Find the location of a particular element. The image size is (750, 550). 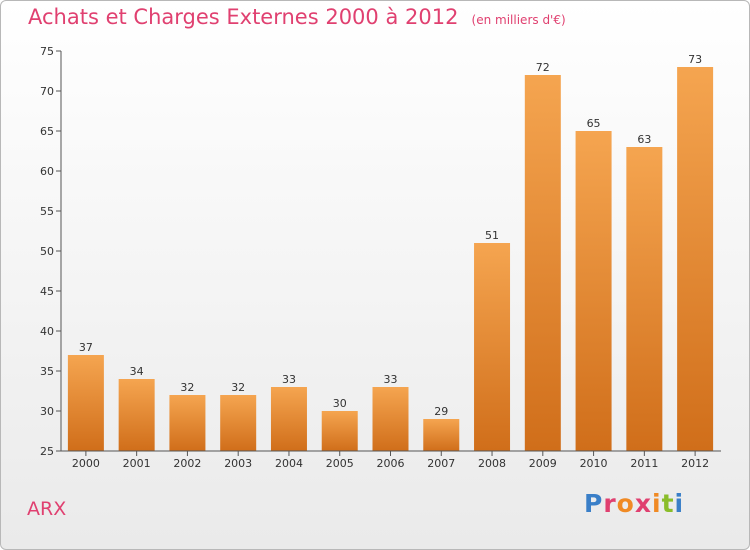

y-tick-label: 45 is located at coordinates (47, 291).